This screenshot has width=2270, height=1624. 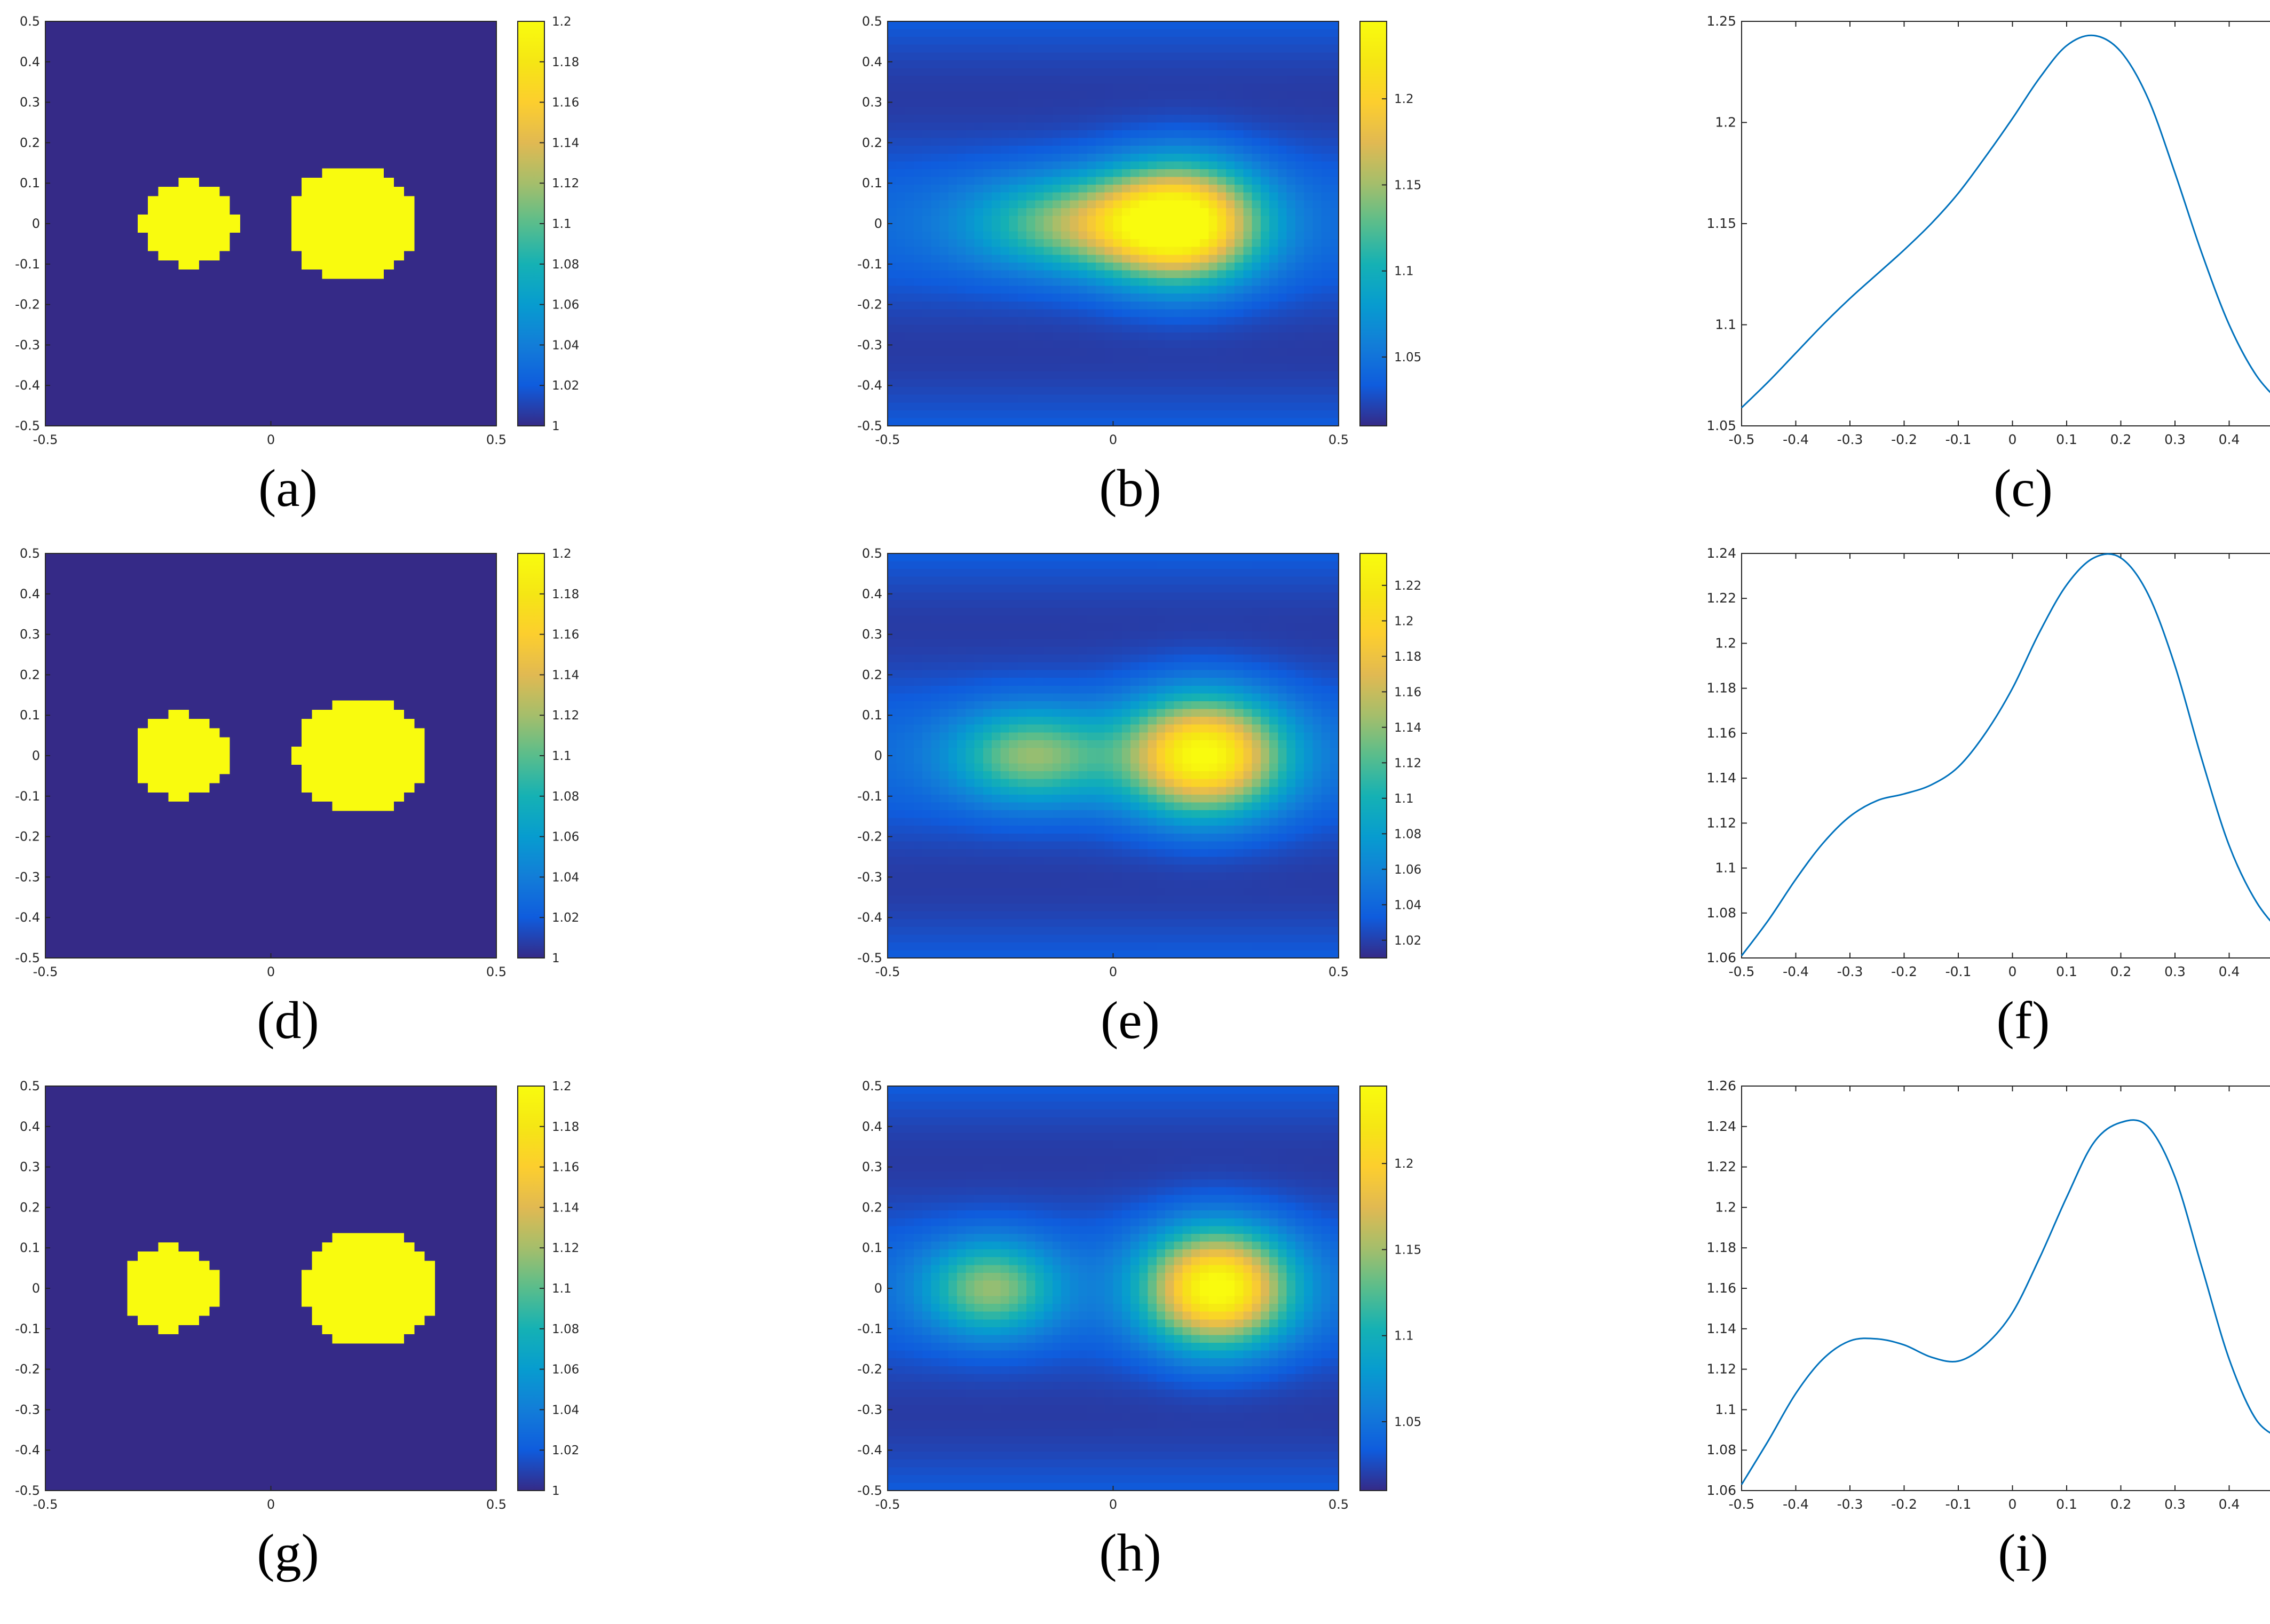 I want to click on colorbar-tick-label: 1.1, so click(x=1404, y=272).